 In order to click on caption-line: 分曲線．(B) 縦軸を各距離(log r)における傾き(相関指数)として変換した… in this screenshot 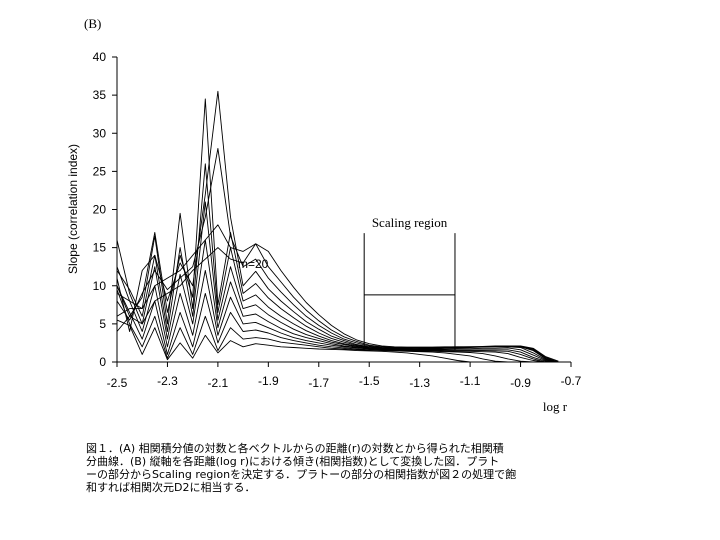, I will do `click(293, 461)`.